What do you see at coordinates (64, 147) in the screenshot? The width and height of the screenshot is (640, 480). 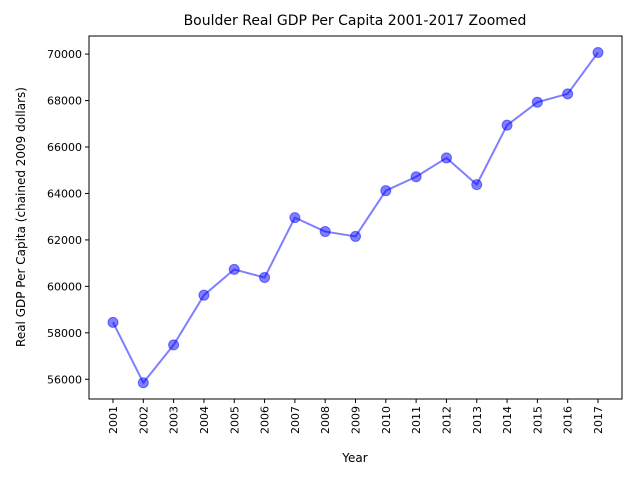 I see `y-tick-label: 66000` at bounding box center [64, 147].